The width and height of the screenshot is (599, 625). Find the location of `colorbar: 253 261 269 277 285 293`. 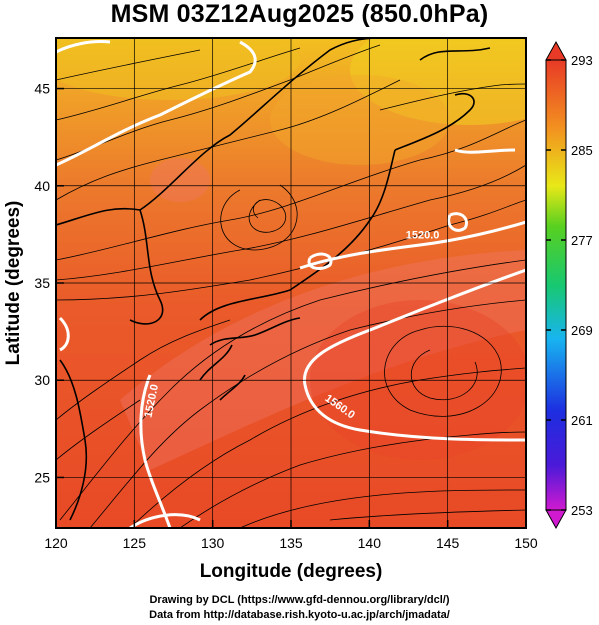

colorbar: 253 261 269 277 285 293 is located at coordinates (569, 285).